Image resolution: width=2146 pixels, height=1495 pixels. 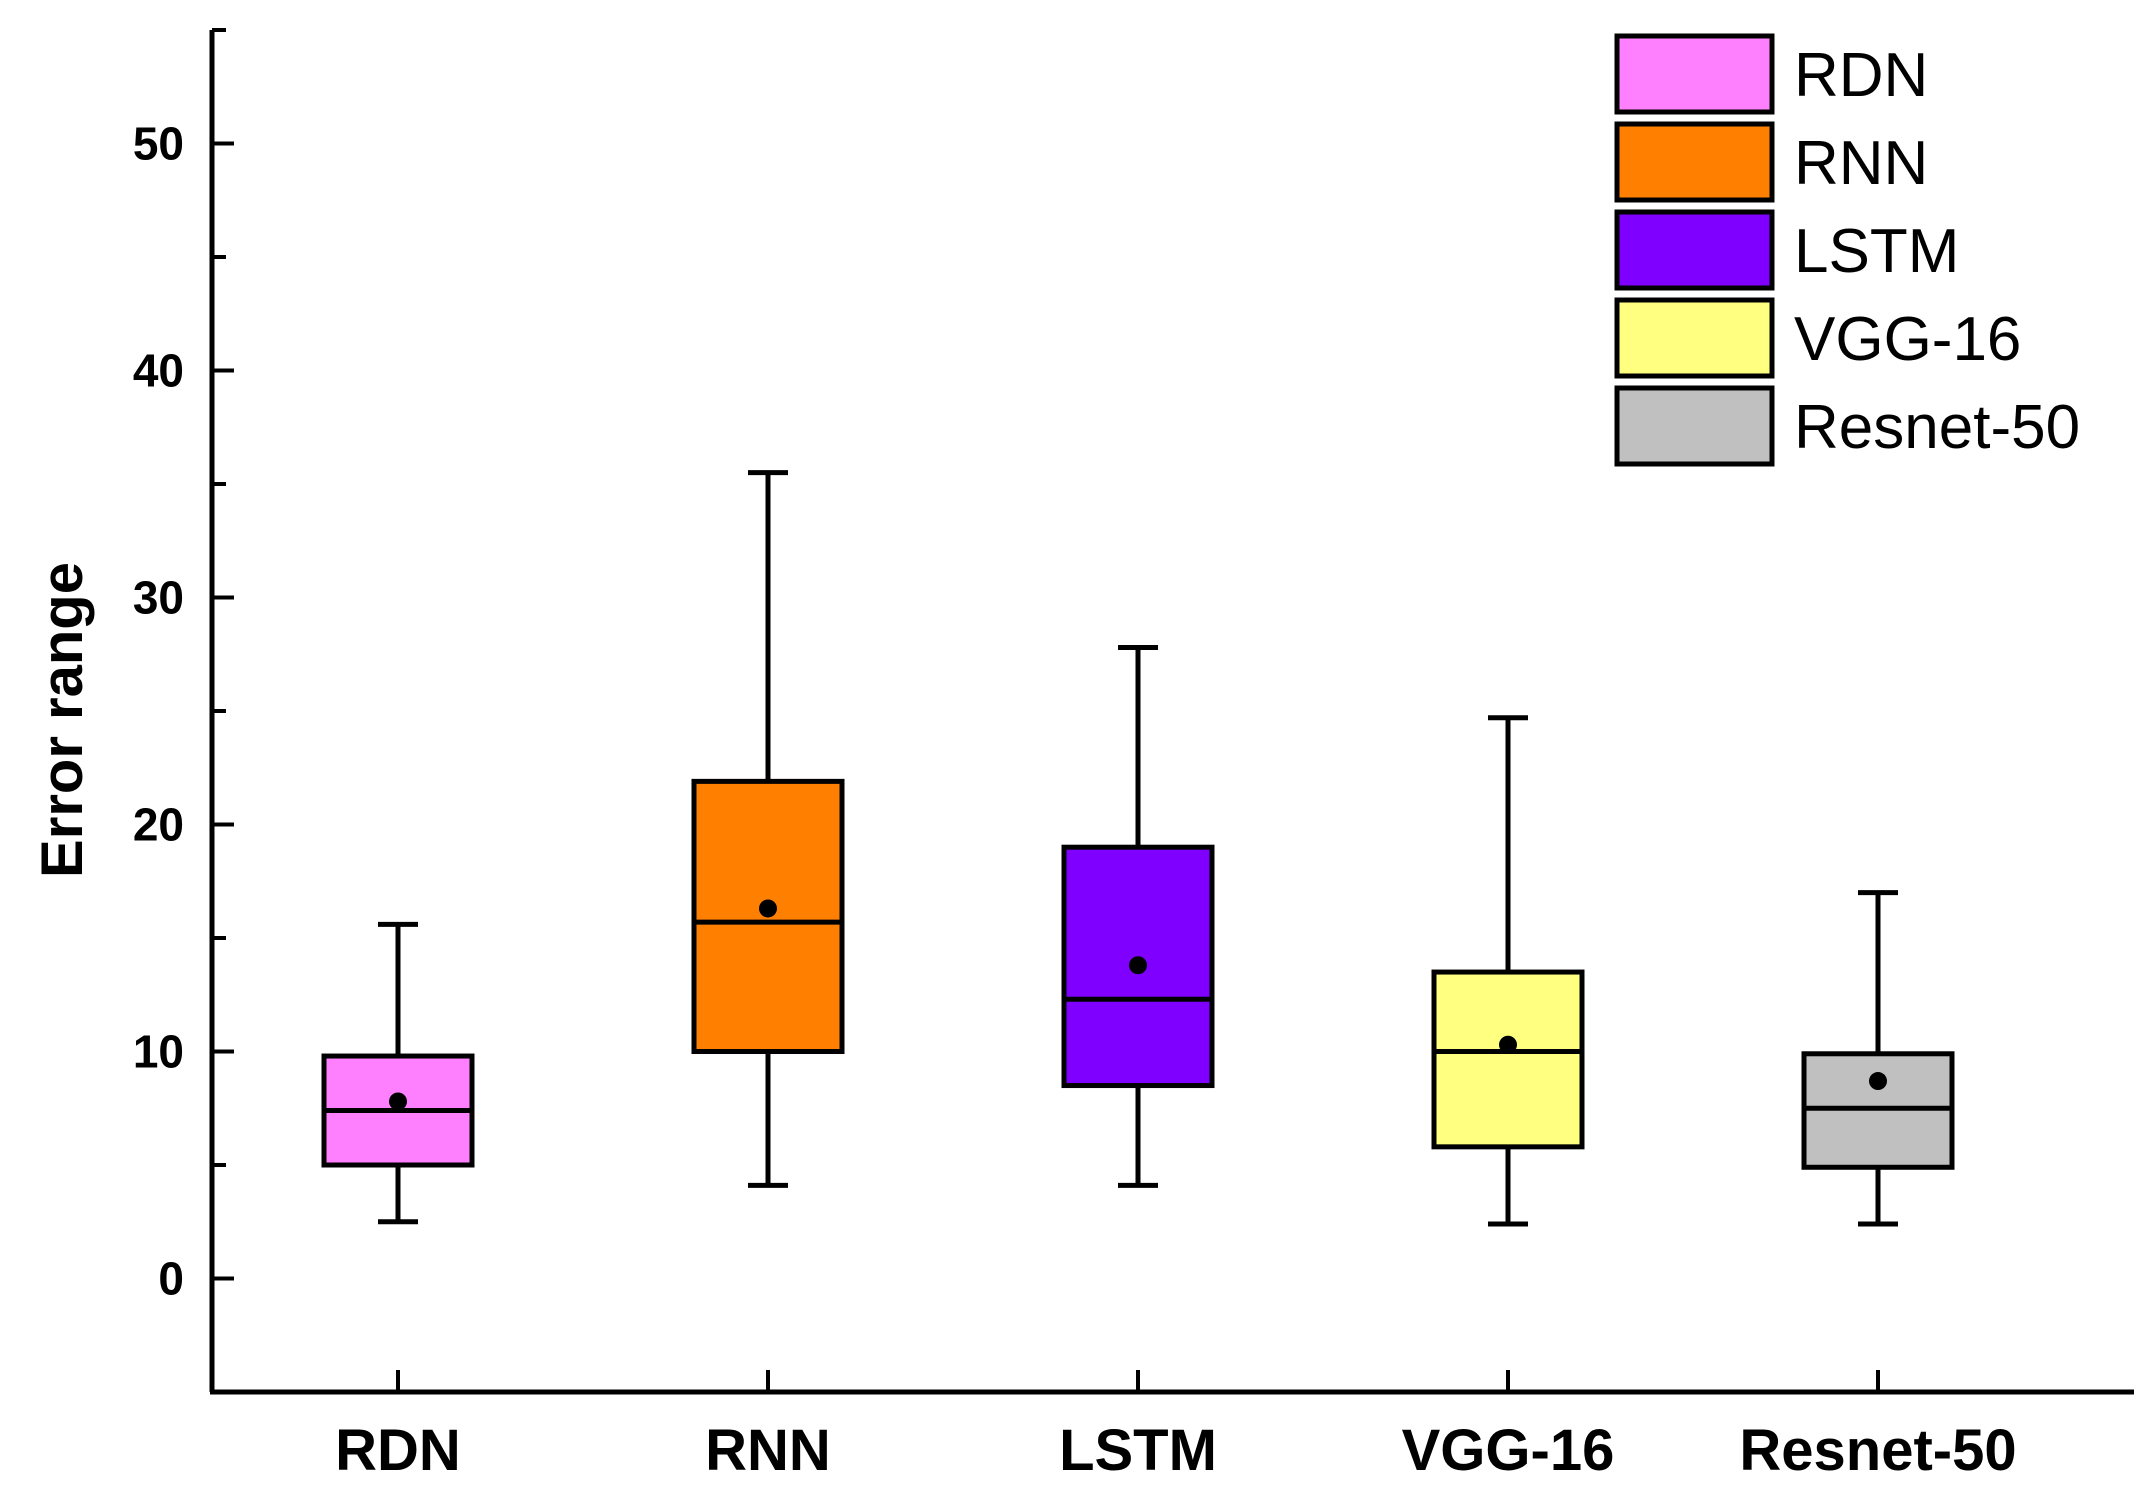 I want to click on legend-entry-rnn: RNN, so click(x=1771, y=162).